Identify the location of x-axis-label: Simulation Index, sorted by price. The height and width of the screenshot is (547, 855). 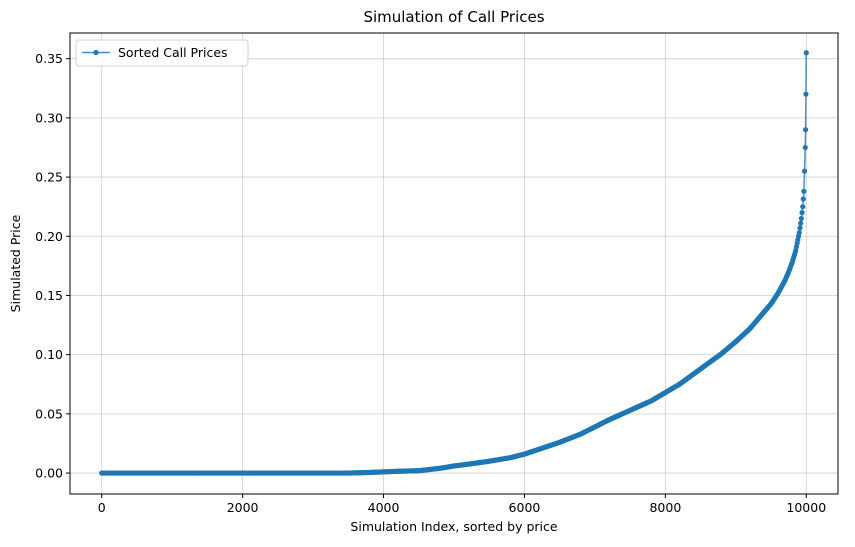
(453, 526).